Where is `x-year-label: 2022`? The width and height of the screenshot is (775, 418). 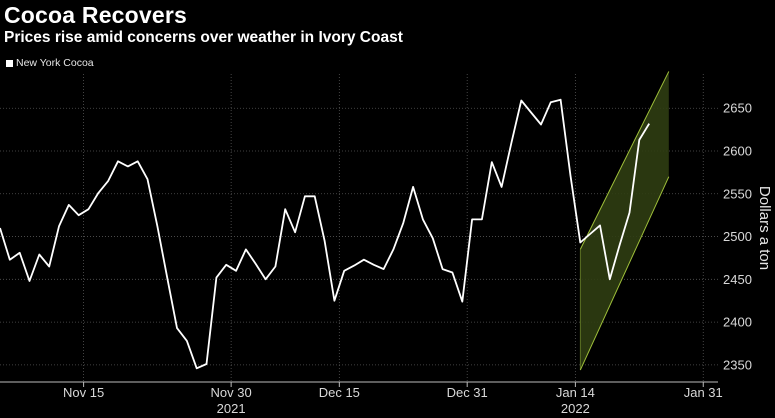
x-year-label: 2022 is located at coordinates (575, 408).